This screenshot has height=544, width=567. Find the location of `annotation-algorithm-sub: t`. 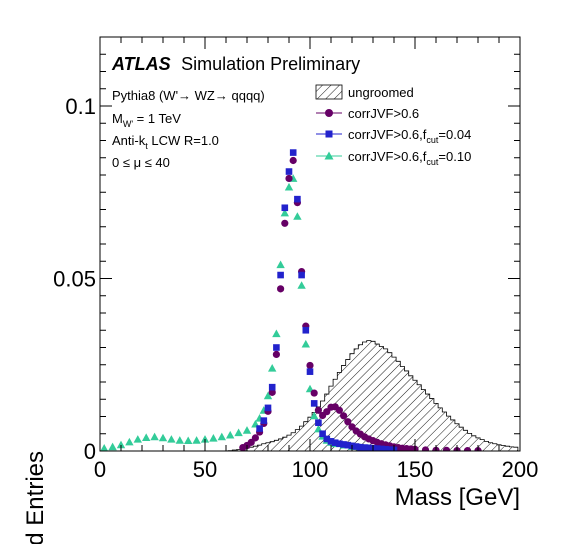

annotation-algorithm-sub: t is located at coordinates (146, 146).